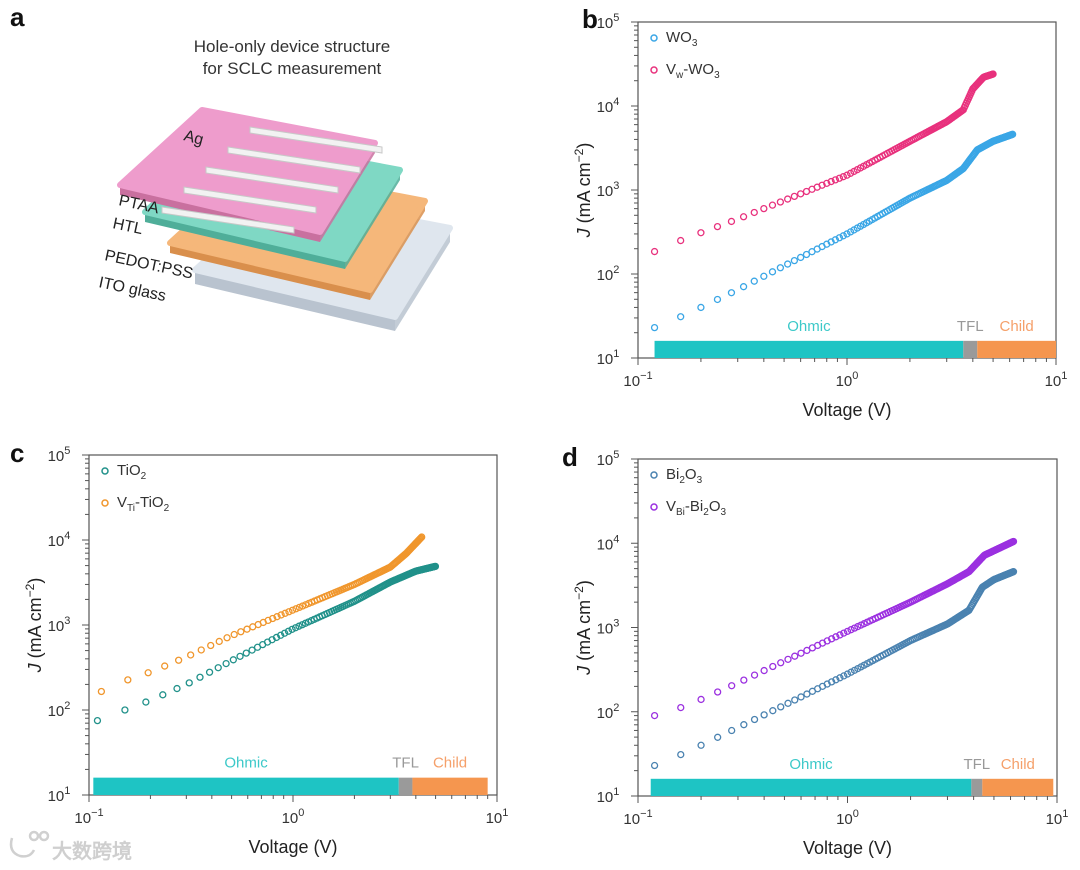 This screenshot has width=1080, height=870. What do you see at coordinates (285, 219) in the screenshot?
I see `device-stack-illustration` at bounding box center [285, 219].